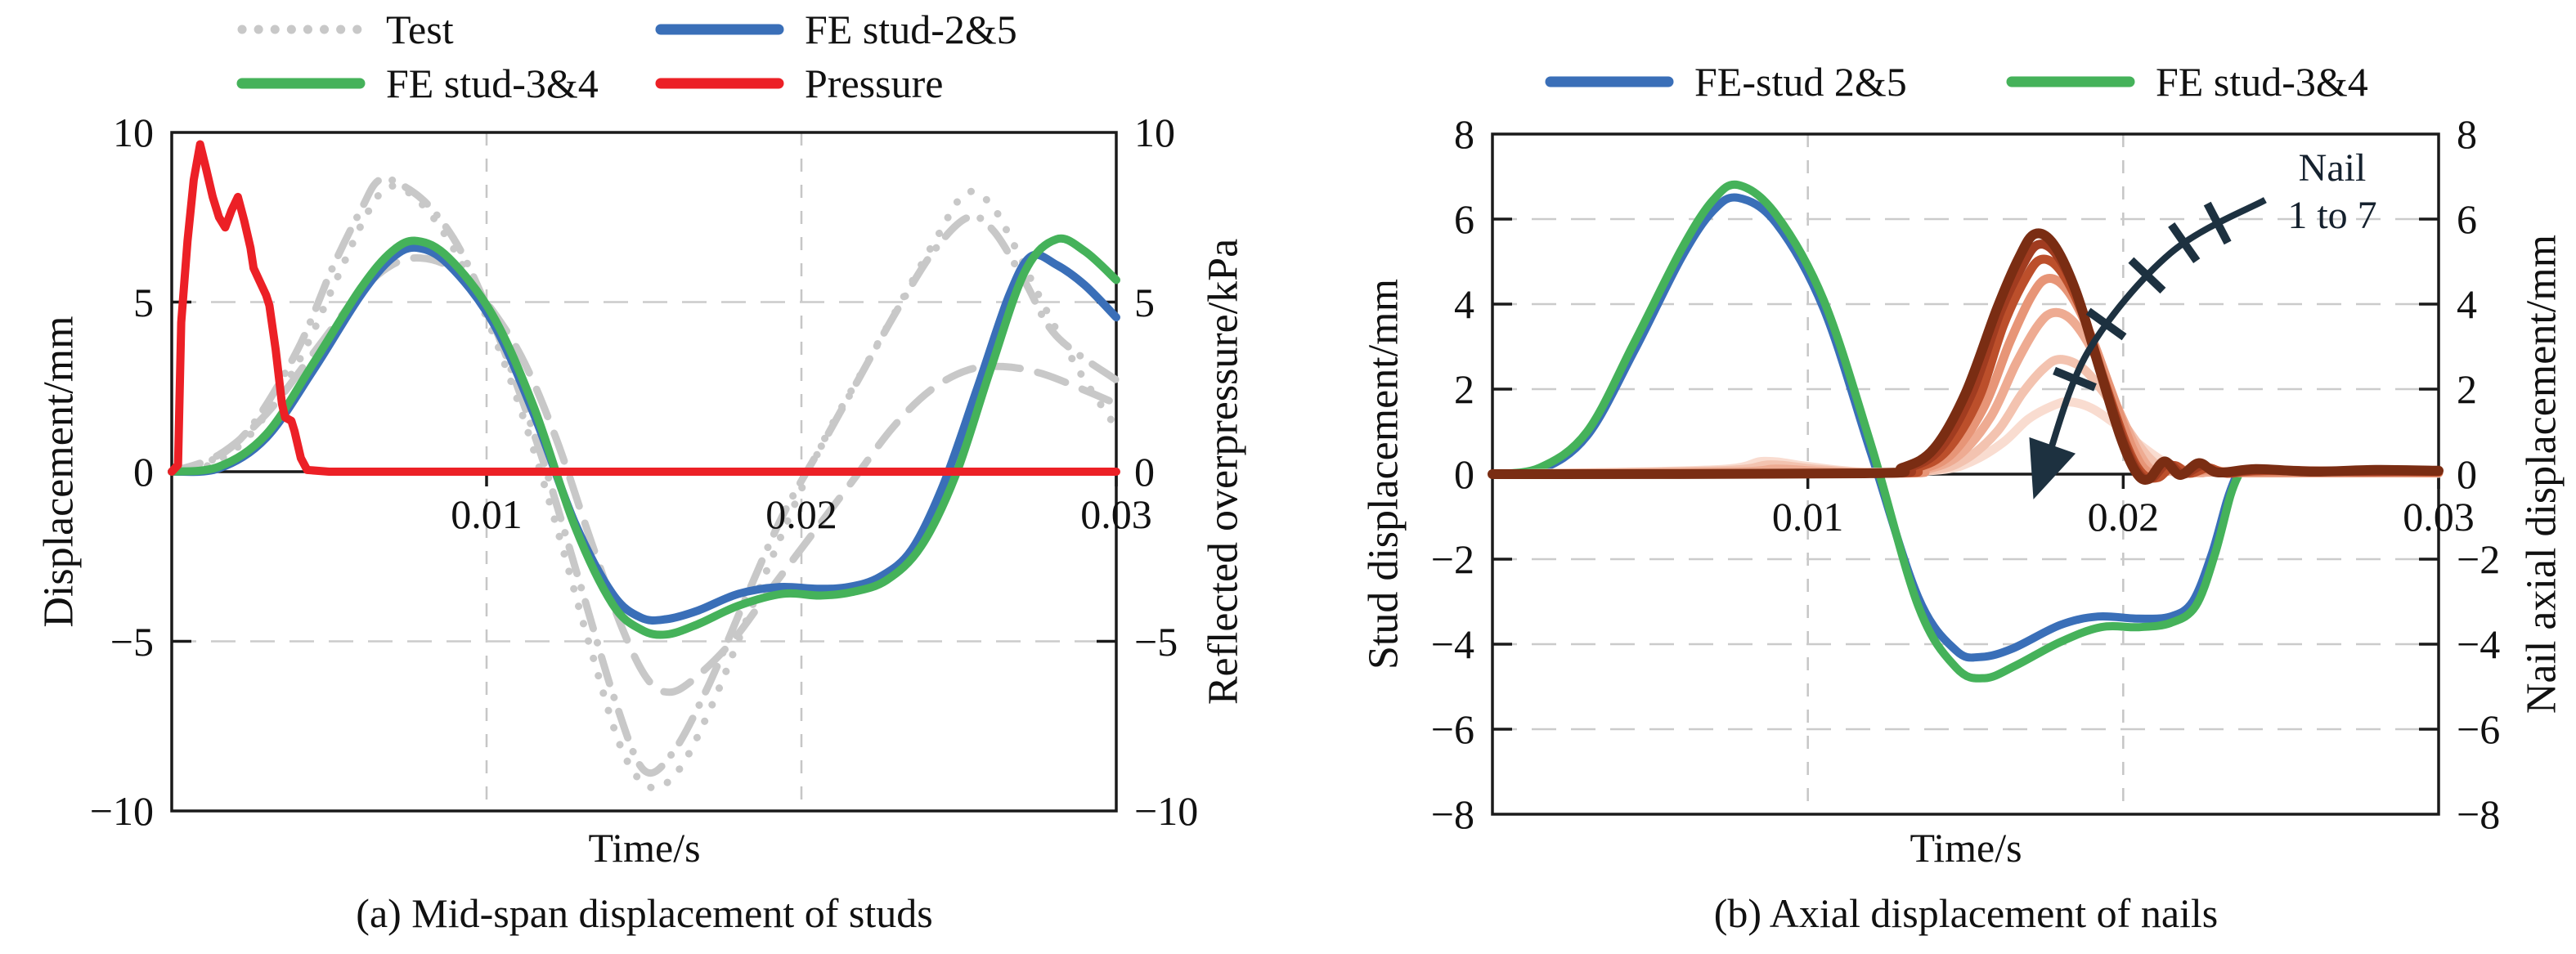 The width and height of the screenshot is (2576, 954). Describe the element at coordinates (1966, 848) in the screenshot. I see `x-axis-title-b: Time/s` at that location.